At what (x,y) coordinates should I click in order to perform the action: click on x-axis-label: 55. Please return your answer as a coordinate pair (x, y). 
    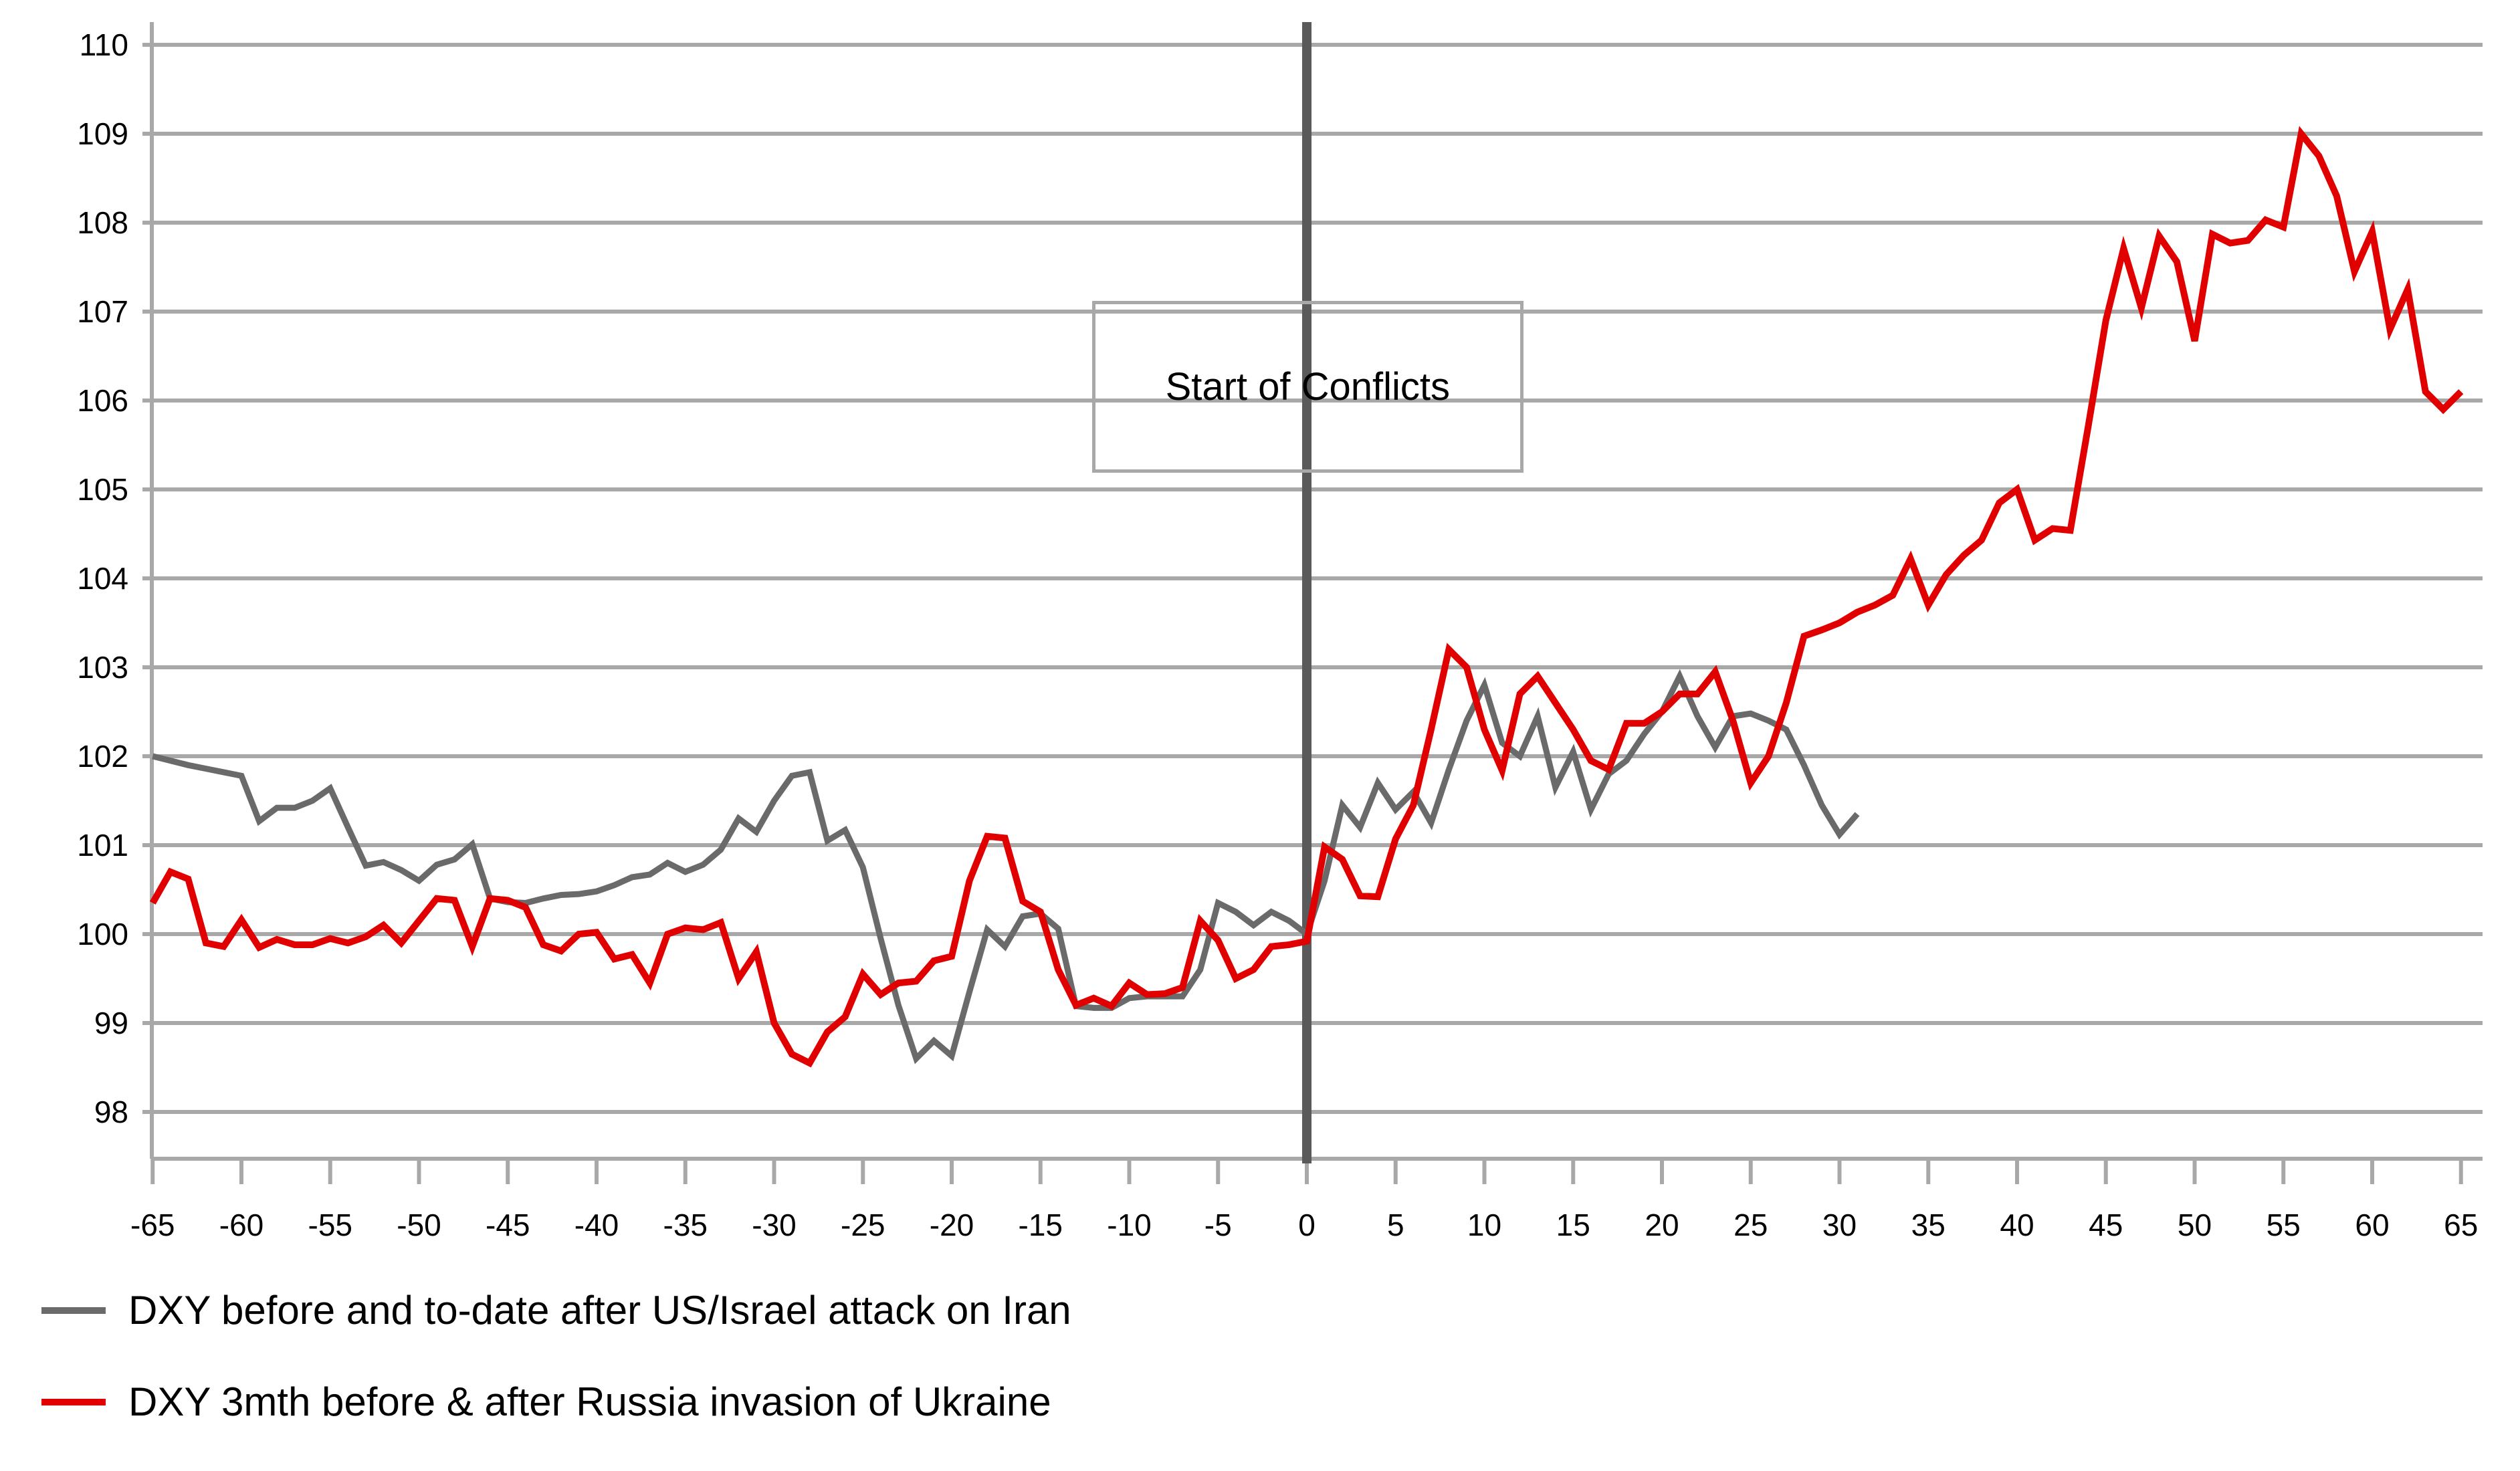
    Looking at the image, I should click on (2284, 1225).